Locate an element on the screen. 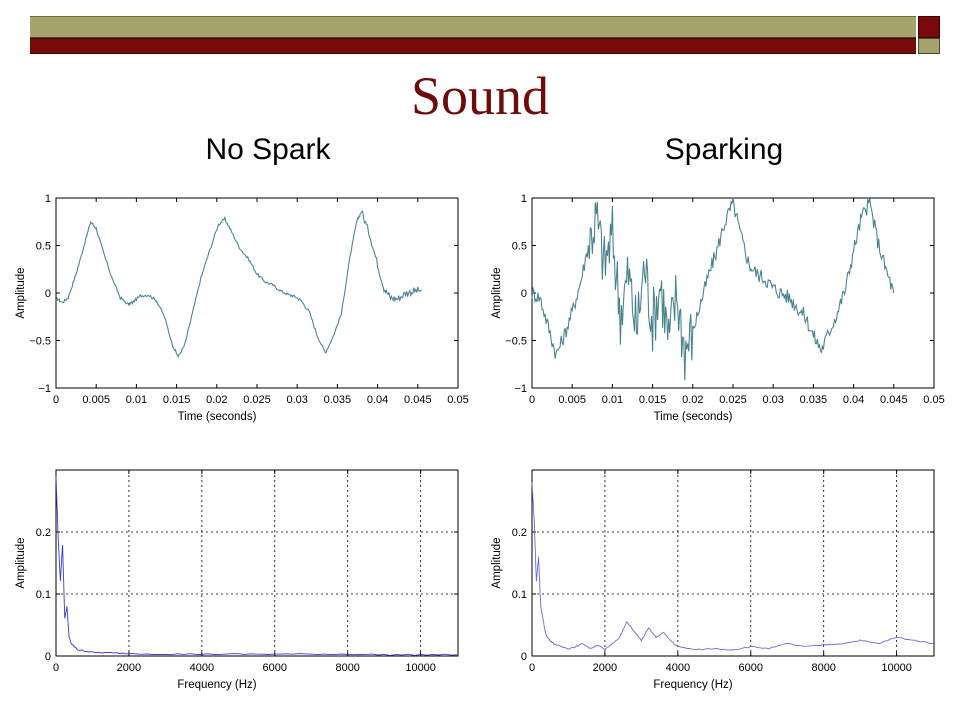  no-spark-label: No Spark is located at coordinates (268, 149).